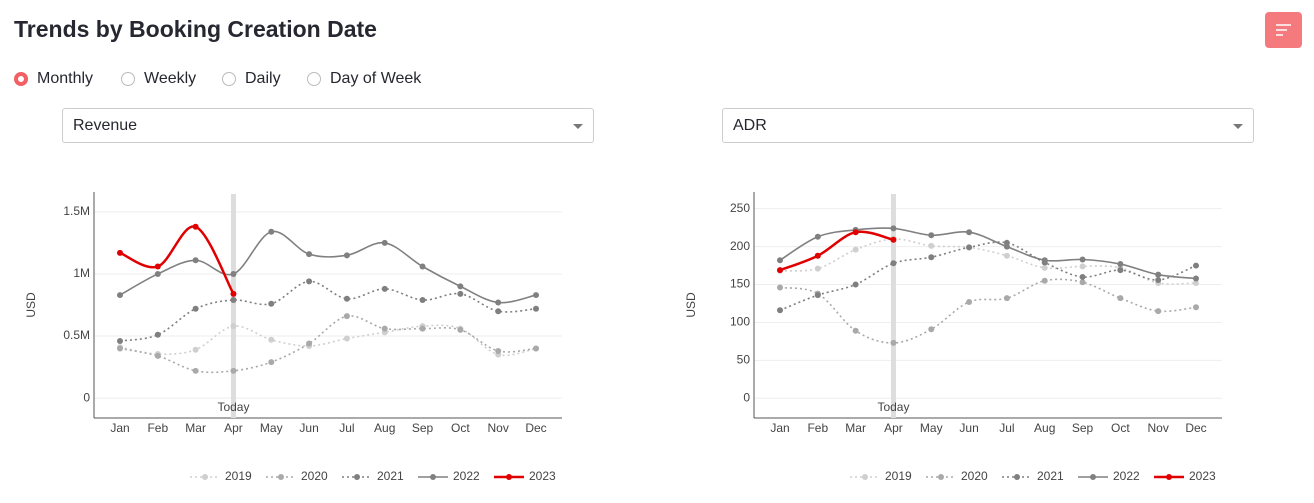  What do you see at coordinates (1050, 476) in the screenshot?
I see `legend-label: 2021` at bounding box center [1050, 476].